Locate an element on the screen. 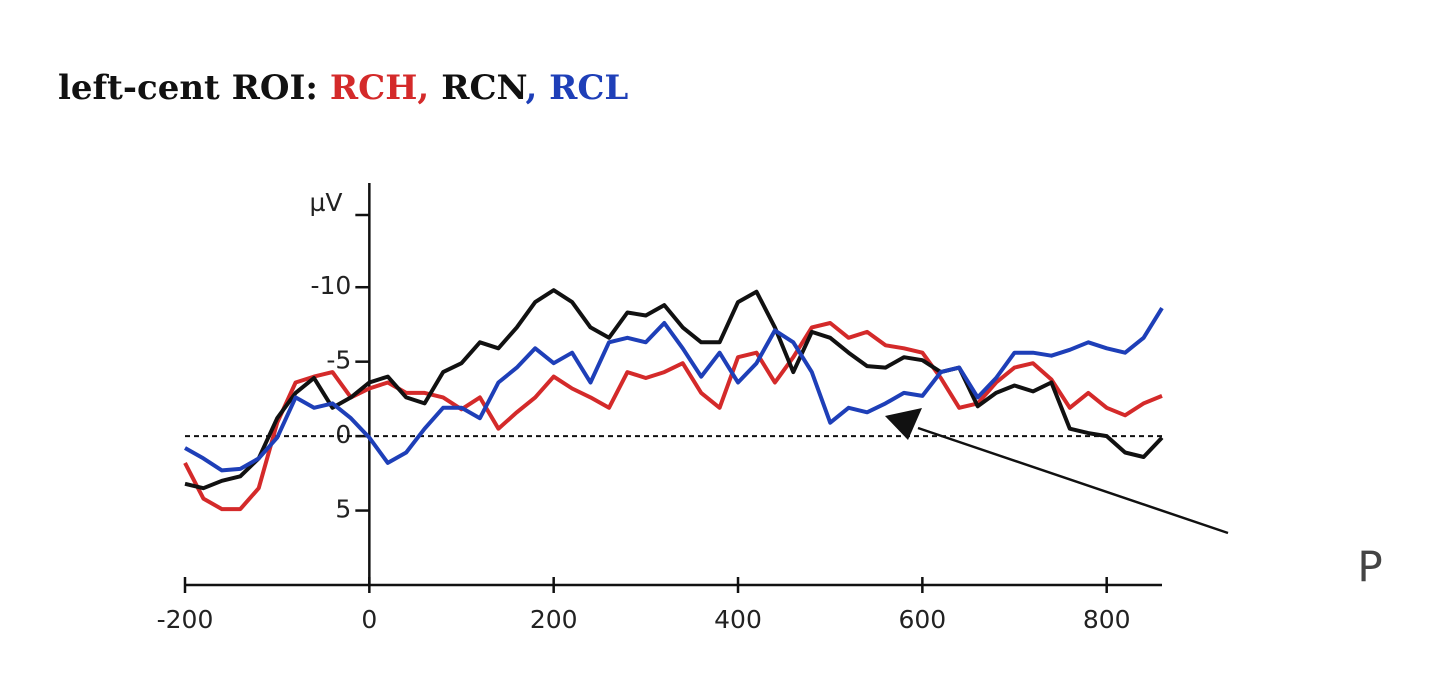 This screenshot has width=1448, height=675. chart-title: left-cent ROI: RCH, RCN, RCL is located at coordinates (343, 88).